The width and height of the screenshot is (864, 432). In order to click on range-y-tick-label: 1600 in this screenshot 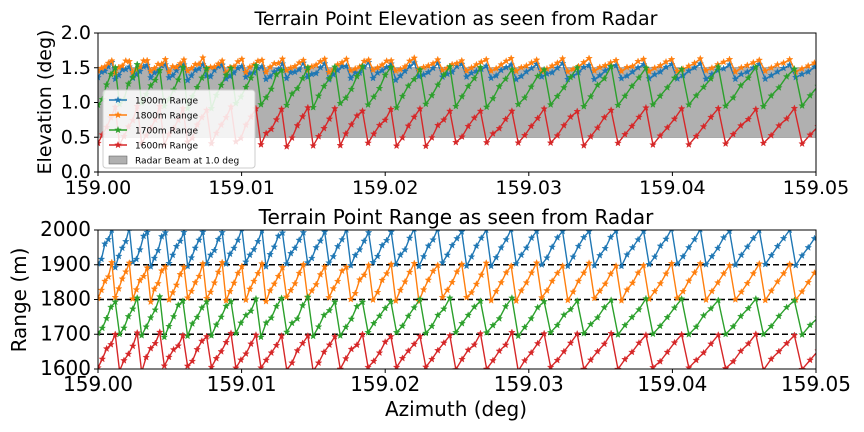, I will do `click(65, 368)`.